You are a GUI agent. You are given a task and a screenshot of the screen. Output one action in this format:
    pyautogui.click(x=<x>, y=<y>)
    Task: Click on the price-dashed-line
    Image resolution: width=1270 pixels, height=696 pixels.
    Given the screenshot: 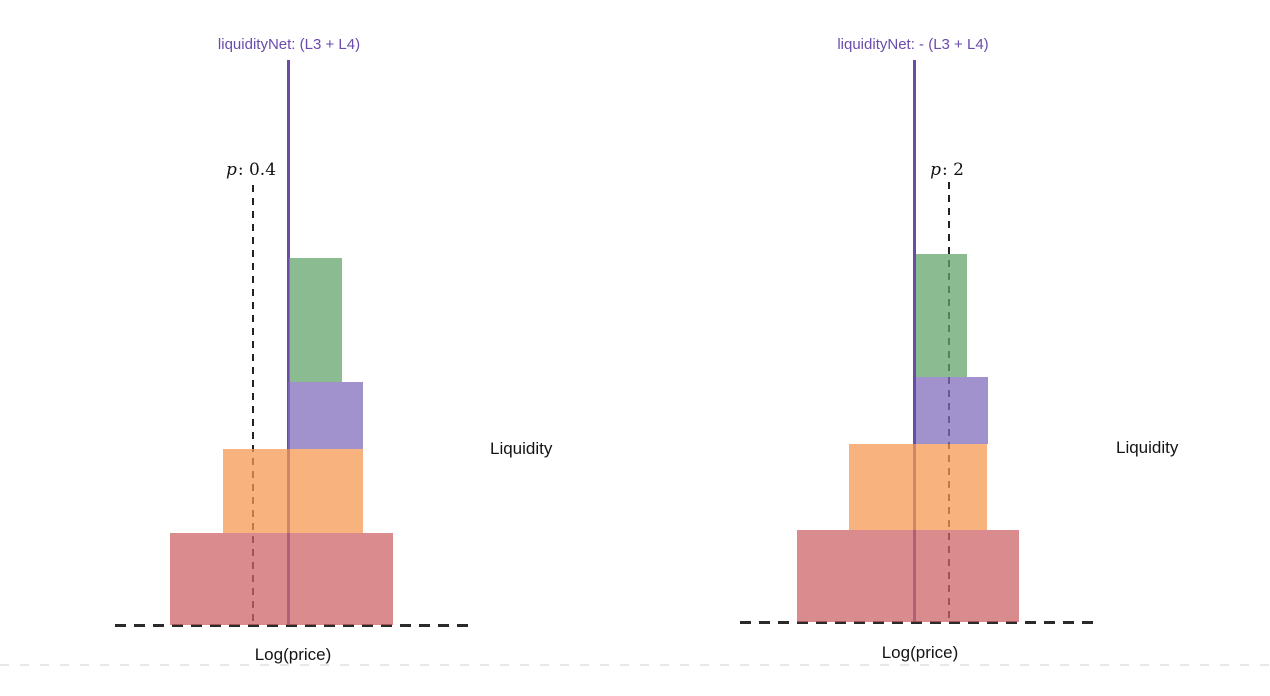 What is the action you would take?
    pyautogui.click(x=253, y=405)
    